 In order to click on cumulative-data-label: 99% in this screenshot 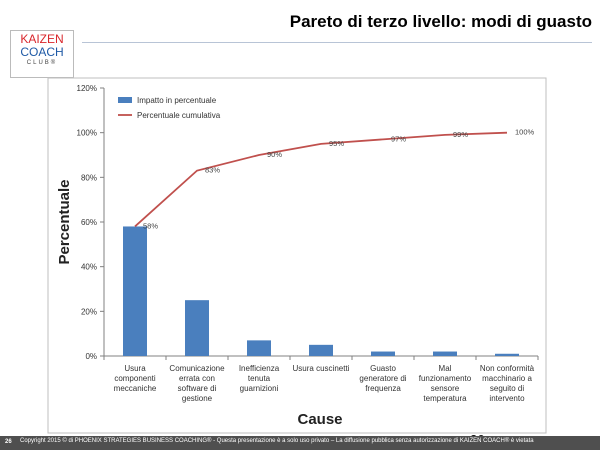, I will do `click(460, 134)`.